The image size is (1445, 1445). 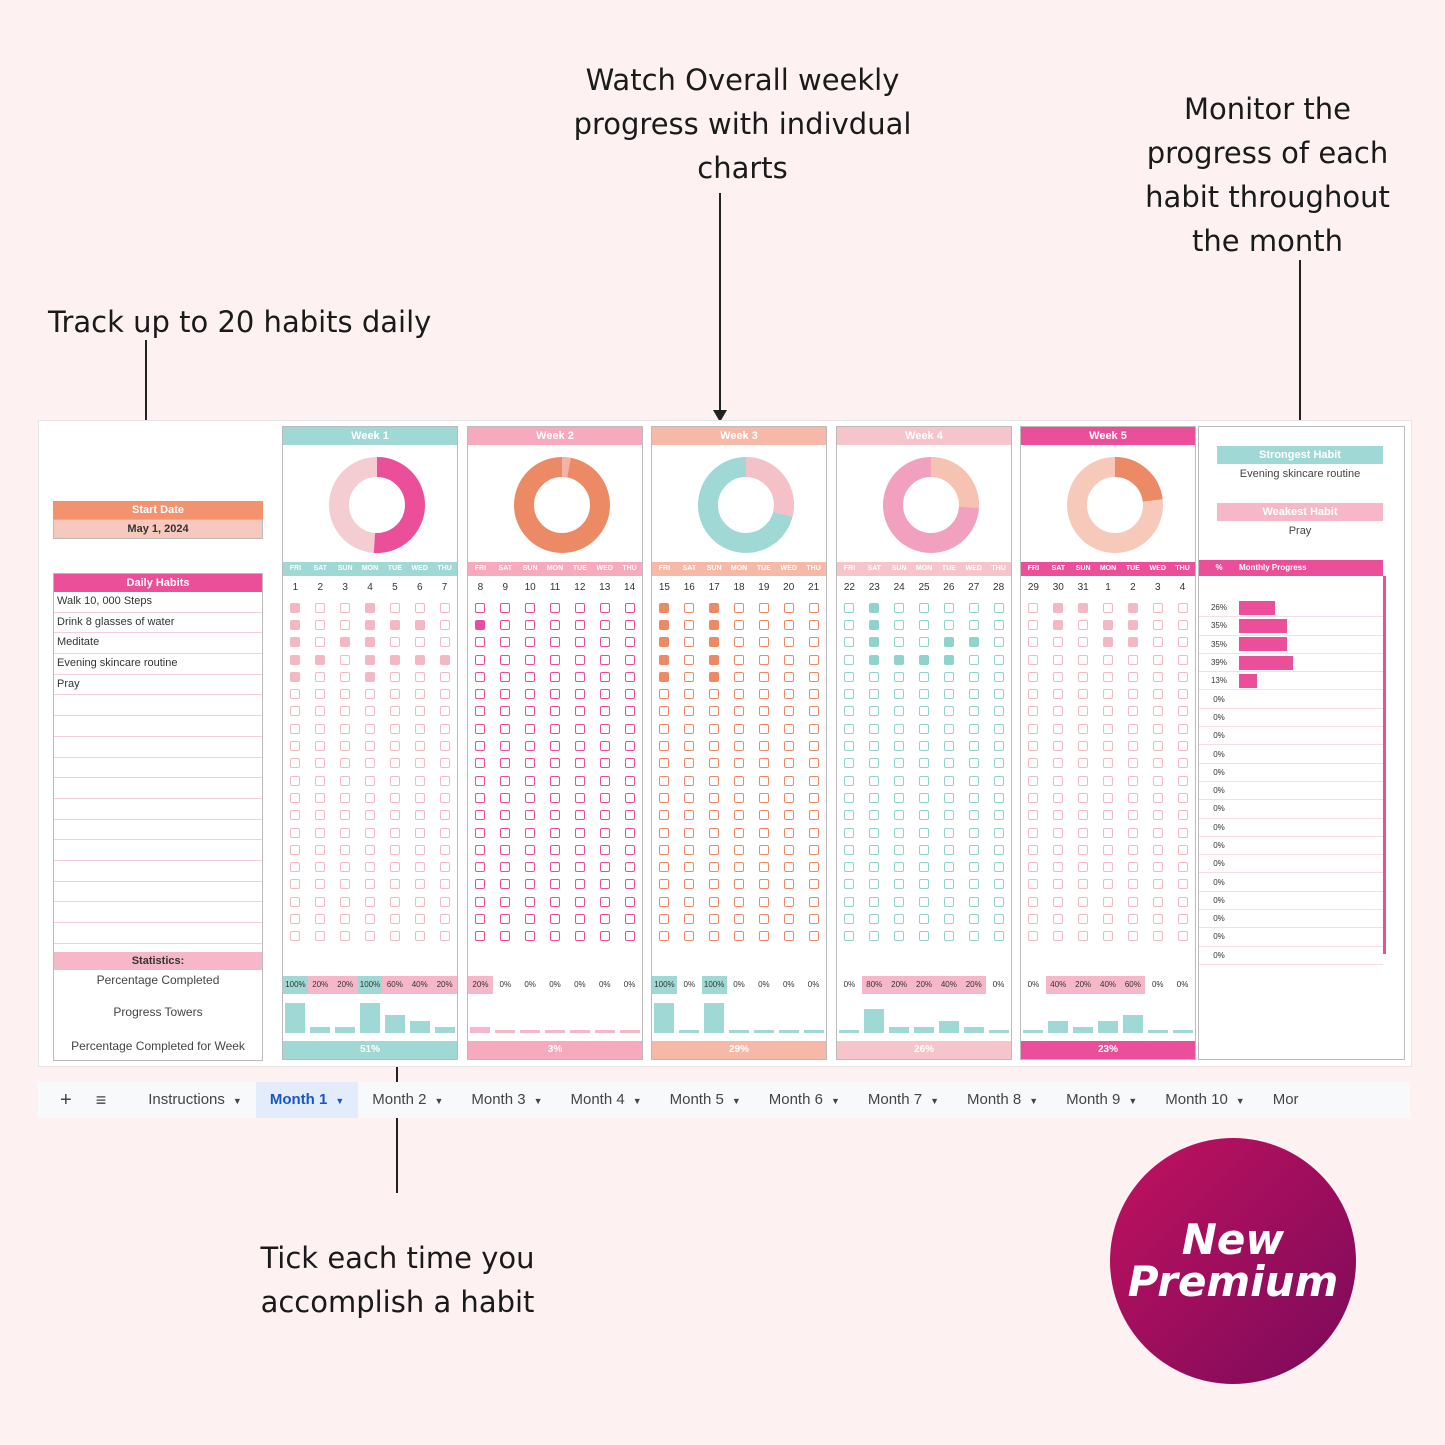 I want to click on sheet-tab-month-7: Month 7 ▼, so click(x=903, y=1100).